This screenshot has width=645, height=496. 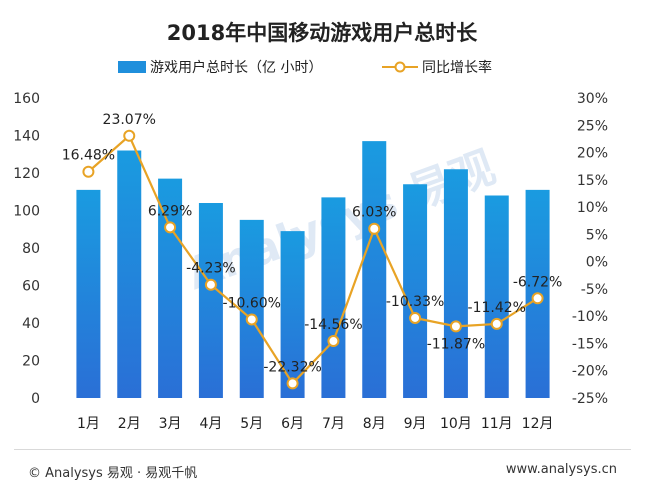 I want to click on growth-label-12: -6.72%, so click(x=538, y=282).